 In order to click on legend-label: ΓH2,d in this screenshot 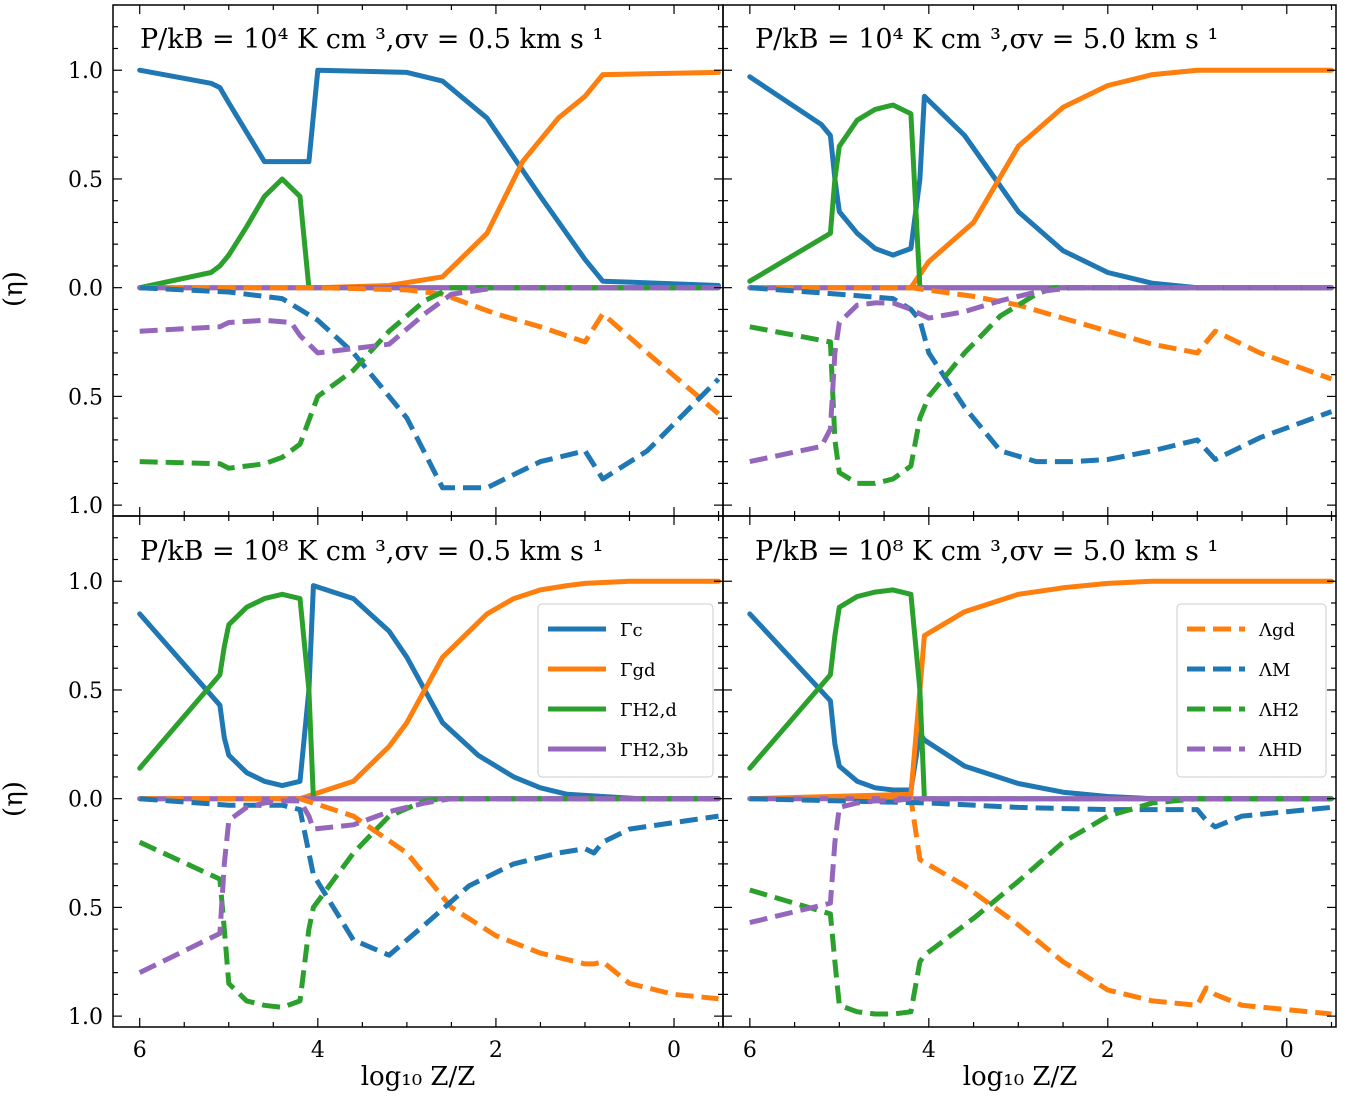, I will do `click(648, 710)`.